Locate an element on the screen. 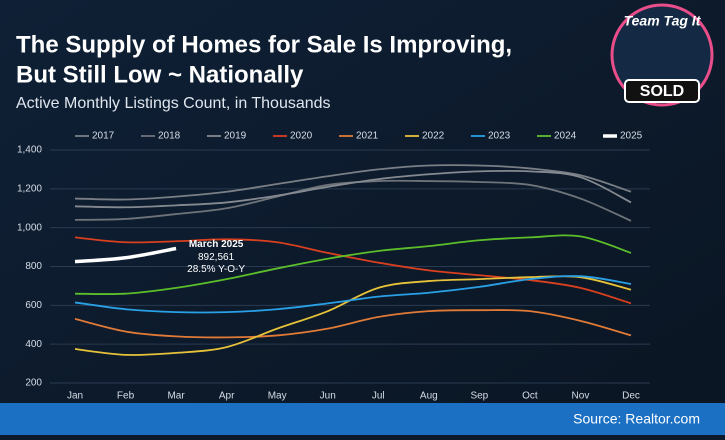 The height and width of the screenshot is (440, 725). x-tick-label: Jun is located at coordinates (328, 396).